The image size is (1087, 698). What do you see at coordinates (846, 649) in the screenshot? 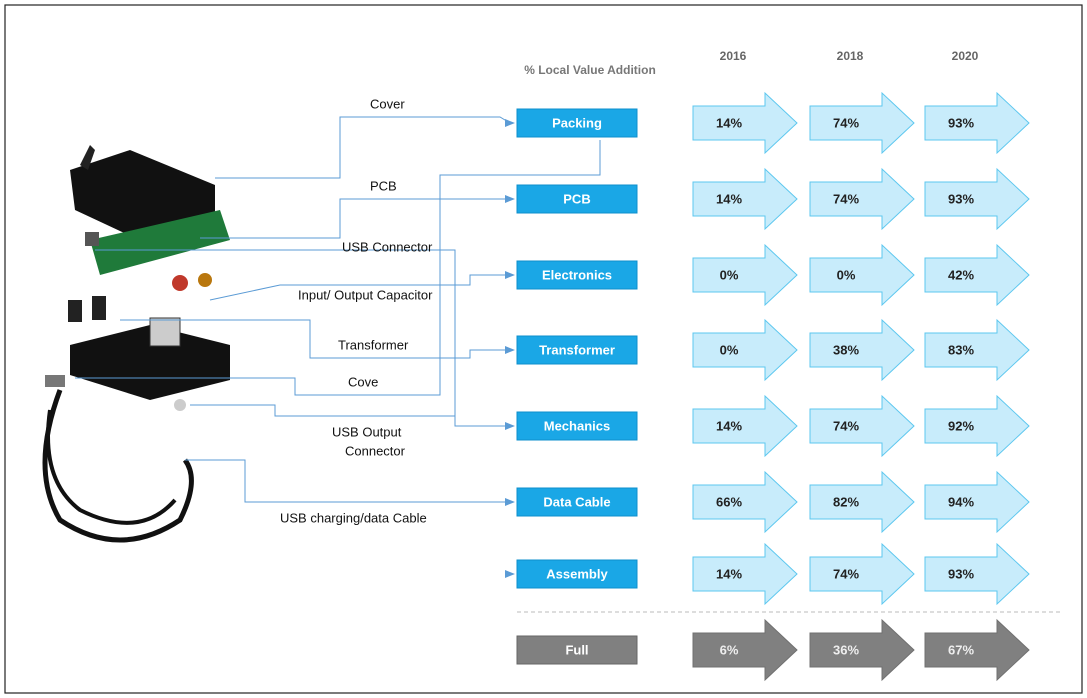
I see `value-label: 36%` at bounding box center [846, 649].